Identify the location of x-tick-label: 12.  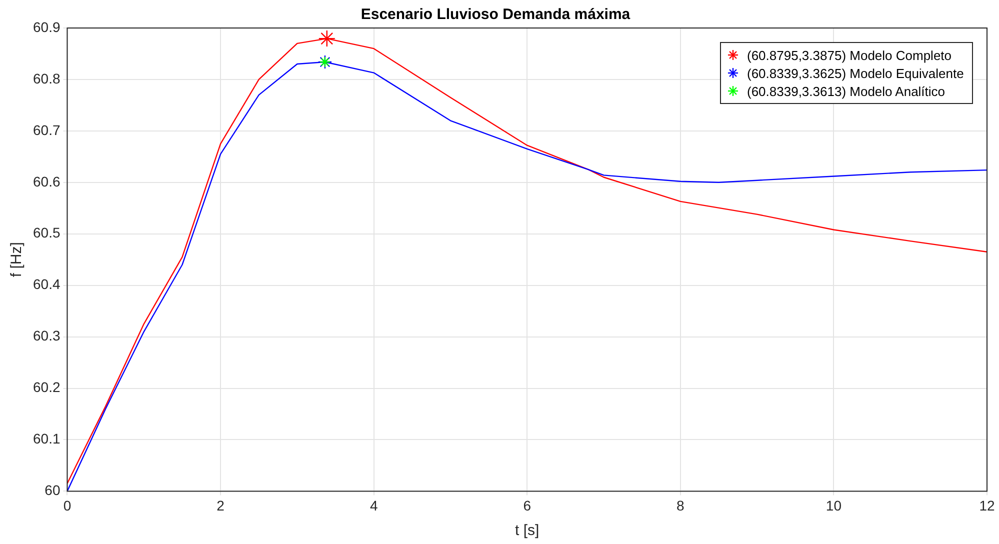
(987, 505).